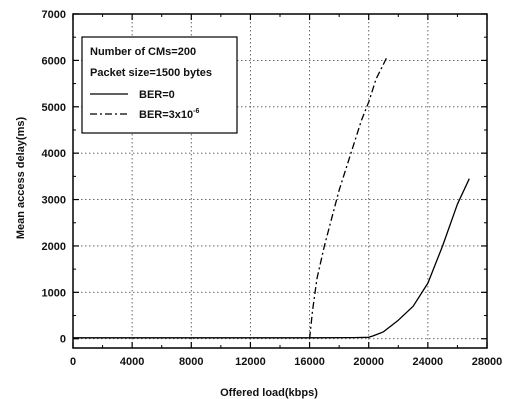 The width and height of the screenshot is (505, 399). I want to click on x-tick-label-1: 4000, so click(132, 362).